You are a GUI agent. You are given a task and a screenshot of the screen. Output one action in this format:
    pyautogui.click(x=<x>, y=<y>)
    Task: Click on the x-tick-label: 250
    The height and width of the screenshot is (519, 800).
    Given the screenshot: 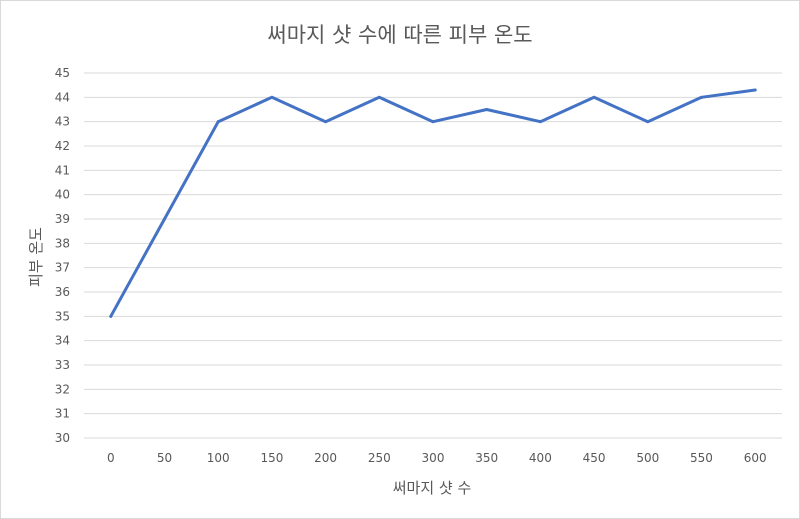 What is the action you would take?
    pyautogui.click(x=379, y=458)
    